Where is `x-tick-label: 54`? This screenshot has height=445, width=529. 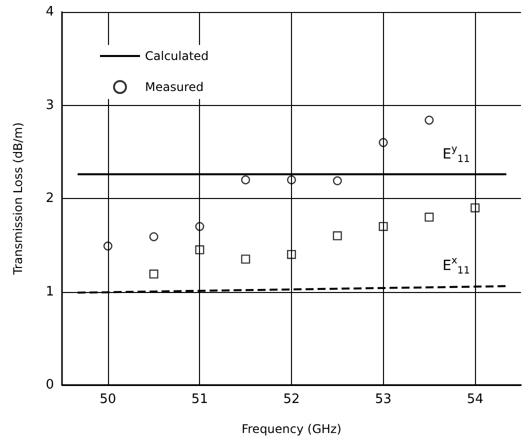 x-tick-label: 54 is located at coordinates (475, 399).